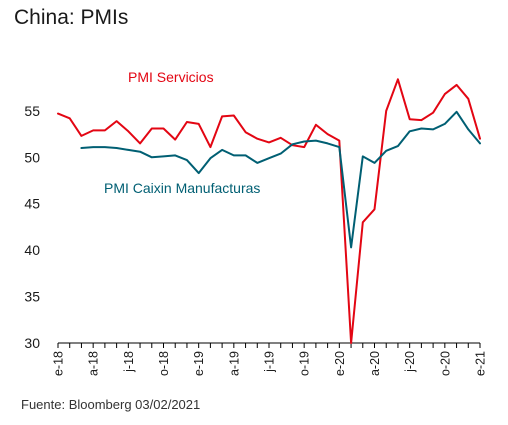  I want to click on x-tick-label: a-18, so click(94, 363).